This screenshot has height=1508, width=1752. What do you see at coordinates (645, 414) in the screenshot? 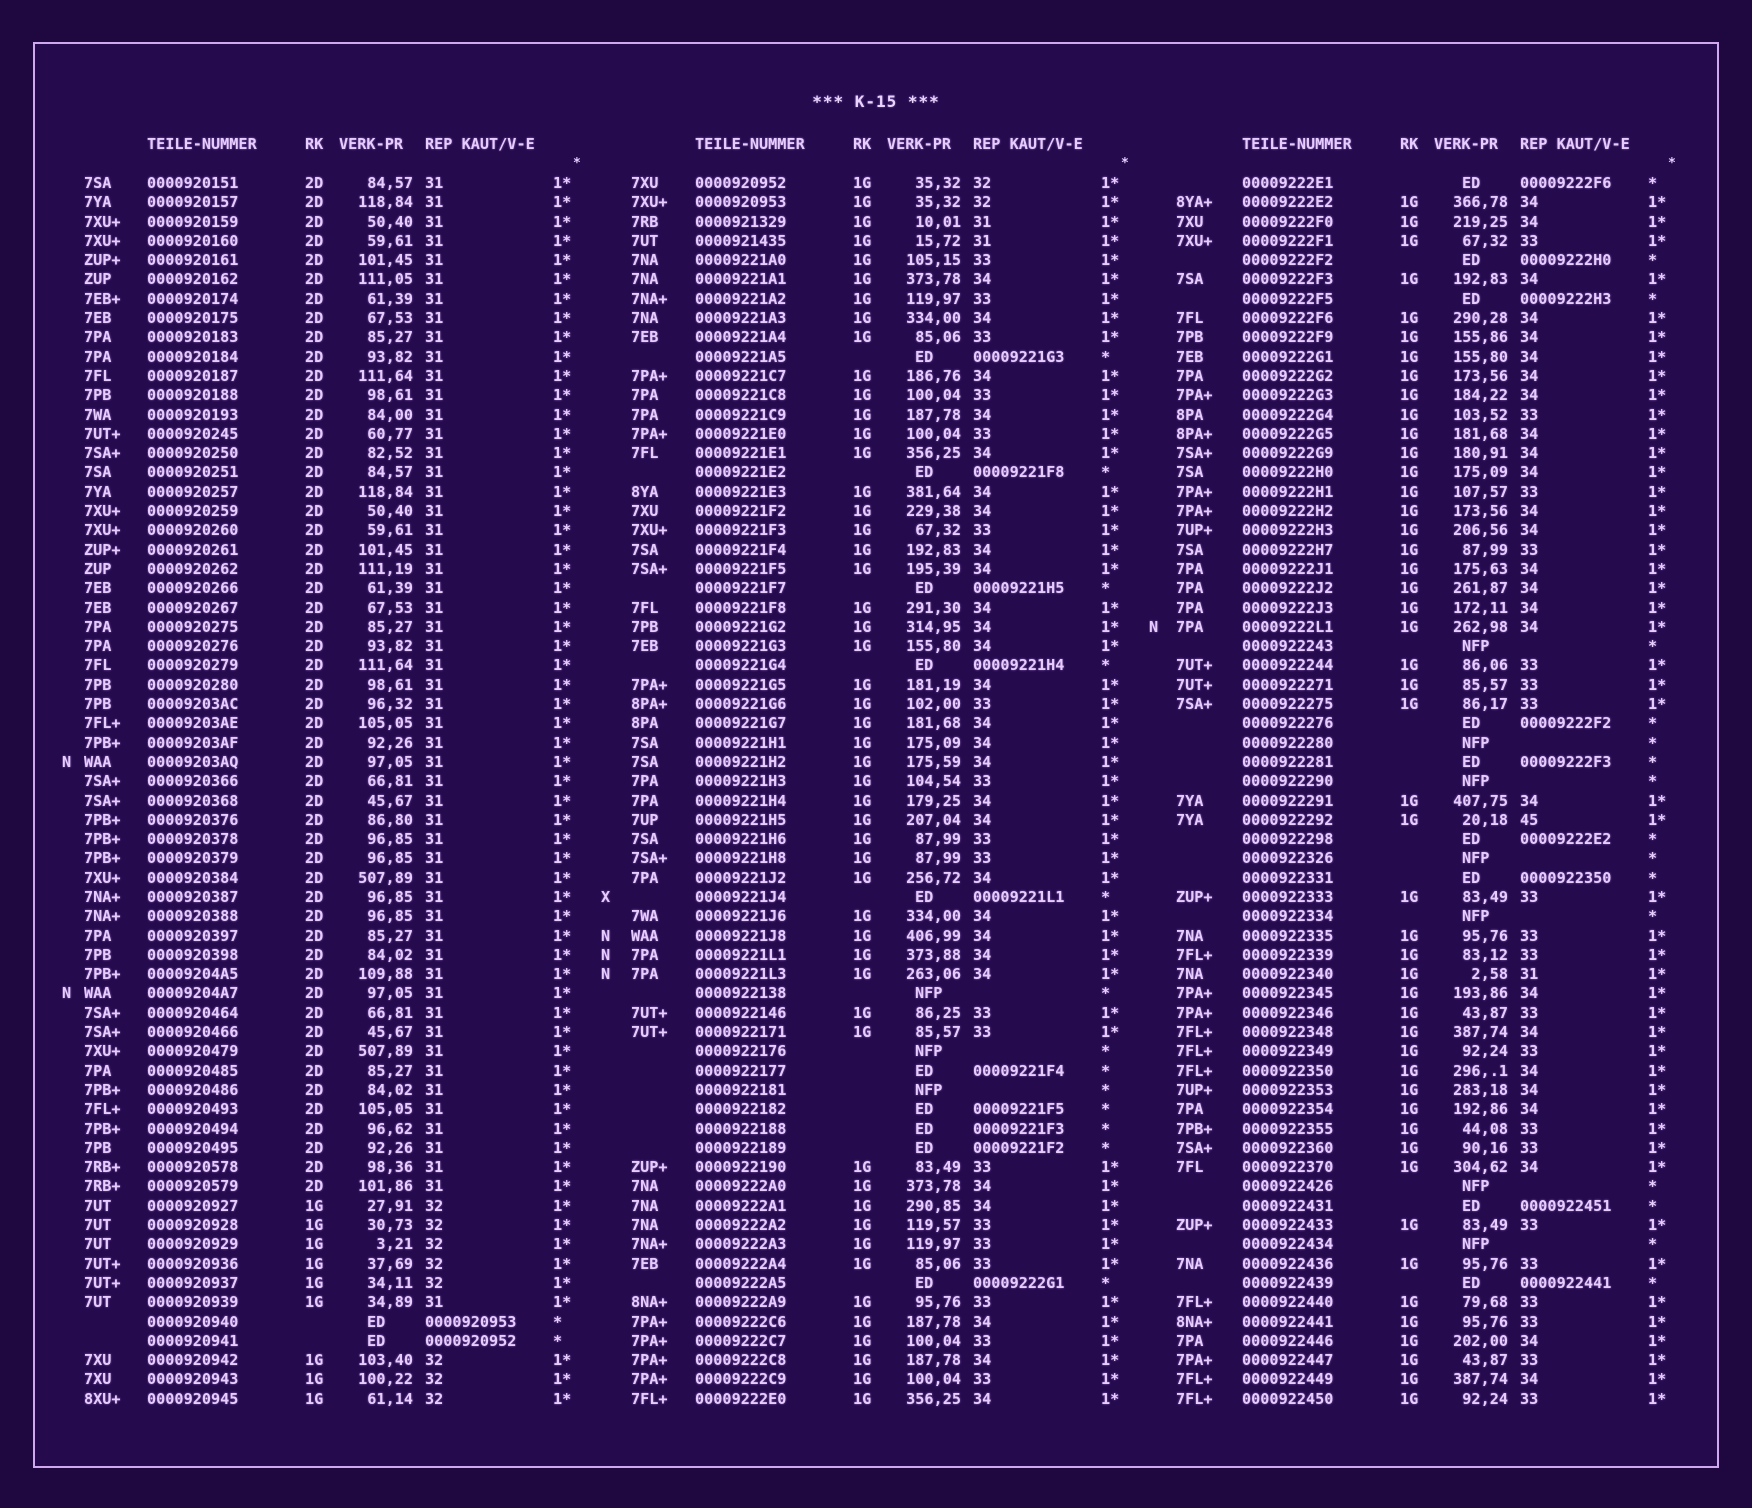
I see `model-code: 7PA` at bounding box center [645, 414].